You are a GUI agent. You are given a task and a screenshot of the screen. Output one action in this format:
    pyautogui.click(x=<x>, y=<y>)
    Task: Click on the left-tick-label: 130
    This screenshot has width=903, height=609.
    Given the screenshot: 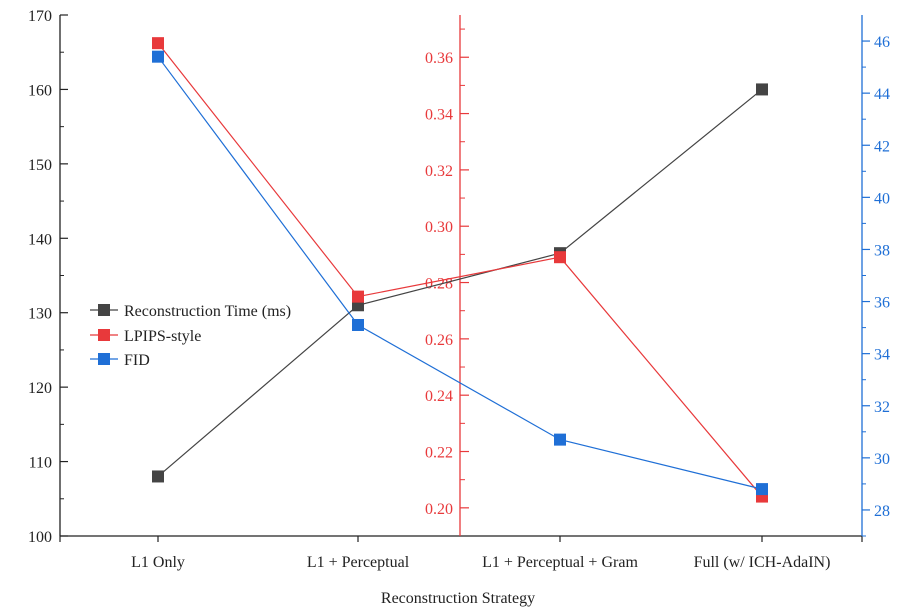 What is the action you would take?
    pyautogui.click(x=40, y=314)
    